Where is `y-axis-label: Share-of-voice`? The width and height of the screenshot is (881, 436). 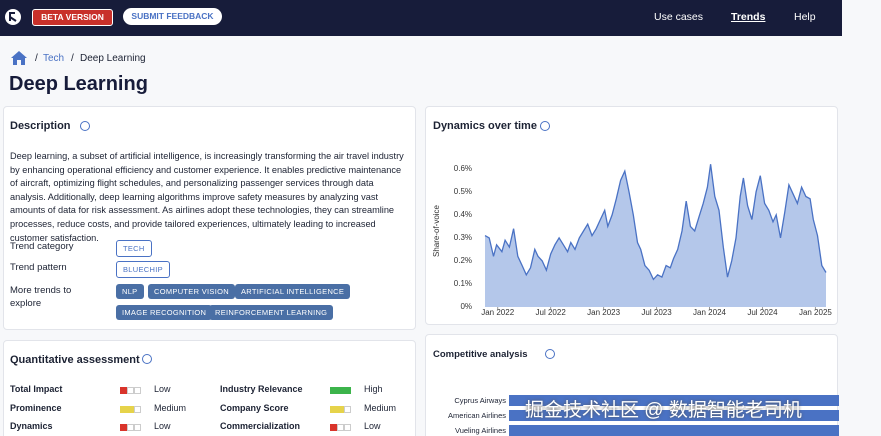
y-axis-label: Share-of-voice is located at coordinates (436, 230).